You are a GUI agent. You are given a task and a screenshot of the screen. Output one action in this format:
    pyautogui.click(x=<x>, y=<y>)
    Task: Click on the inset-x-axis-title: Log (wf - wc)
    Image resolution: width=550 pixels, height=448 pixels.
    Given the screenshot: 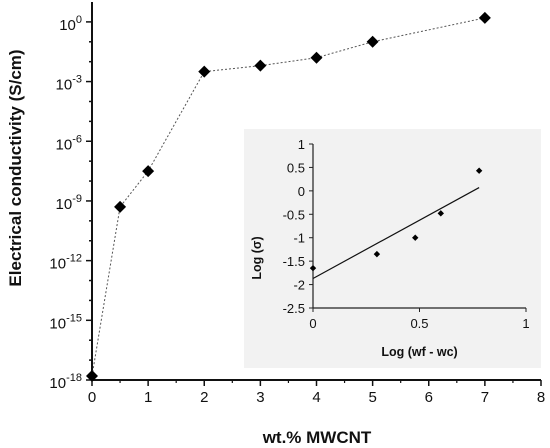 What is the action you would take?
    pyautogui.click(x=419, y=352)
    